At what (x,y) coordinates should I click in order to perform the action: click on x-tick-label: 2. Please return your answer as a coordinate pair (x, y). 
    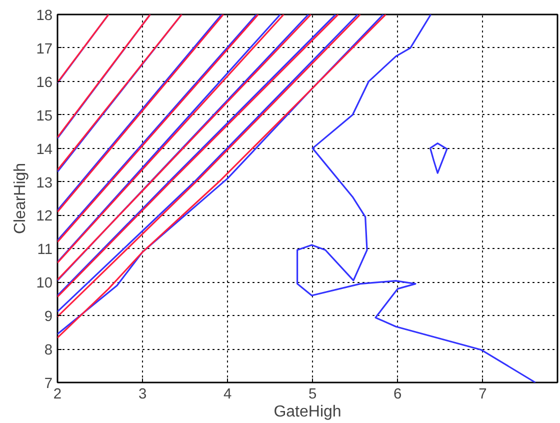
    Looking at the image, I should click on (57, 394).